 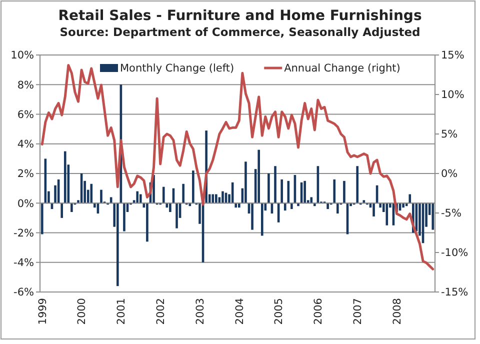 What do you see at coordinates (25, 85) in the screenshot?
I see `y-tick-label: 8%` at bounding box center [25, 85].